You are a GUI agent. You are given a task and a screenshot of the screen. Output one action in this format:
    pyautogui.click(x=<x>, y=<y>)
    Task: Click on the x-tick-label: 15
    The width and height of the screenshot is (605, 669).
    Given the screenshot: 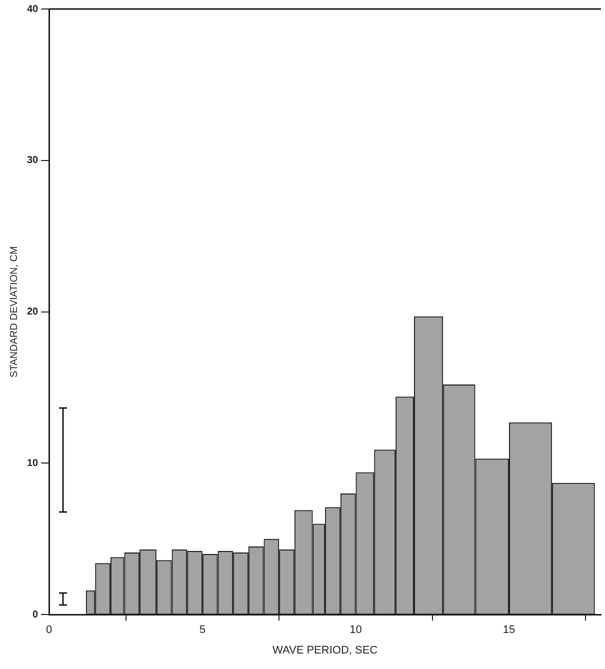 What is the action you would take?
    pyautogui.click(x=509, y=630)
    